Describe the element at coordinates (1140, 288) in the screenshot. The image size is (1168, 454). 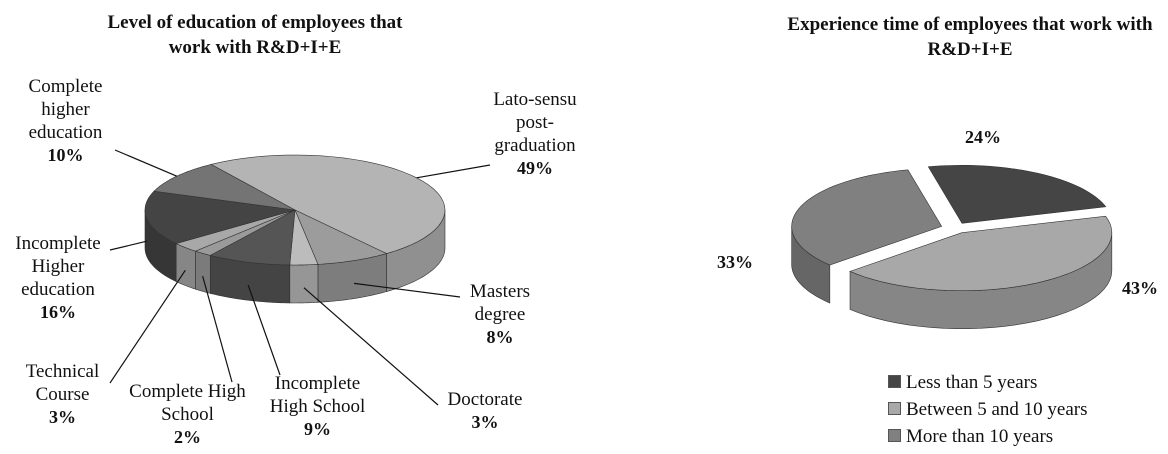
I see `value-label: 43%` at that location.